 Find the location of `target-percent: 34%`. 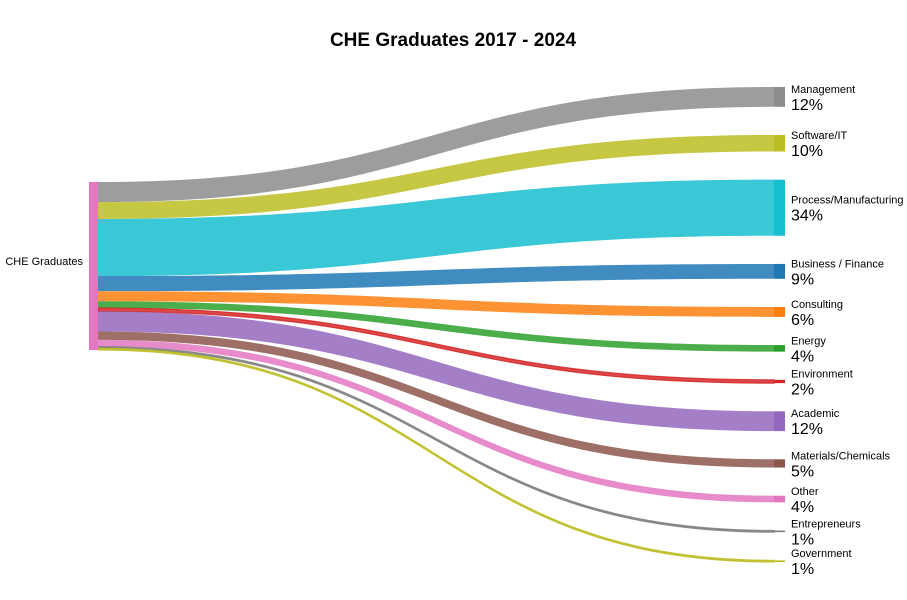

target-percent: 34% is located at coordinates (807, 216).